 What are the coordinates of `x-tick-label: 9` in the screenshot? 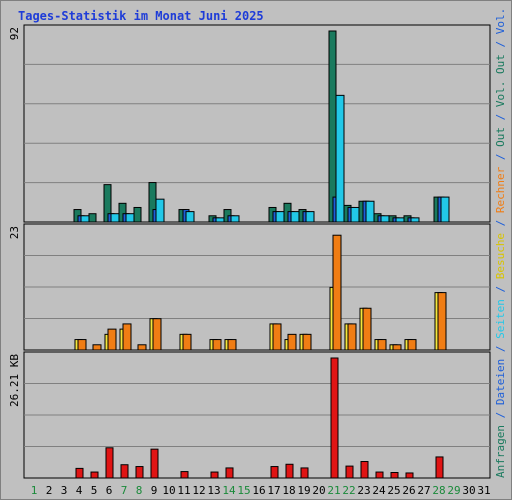 It's located at (154, 490).